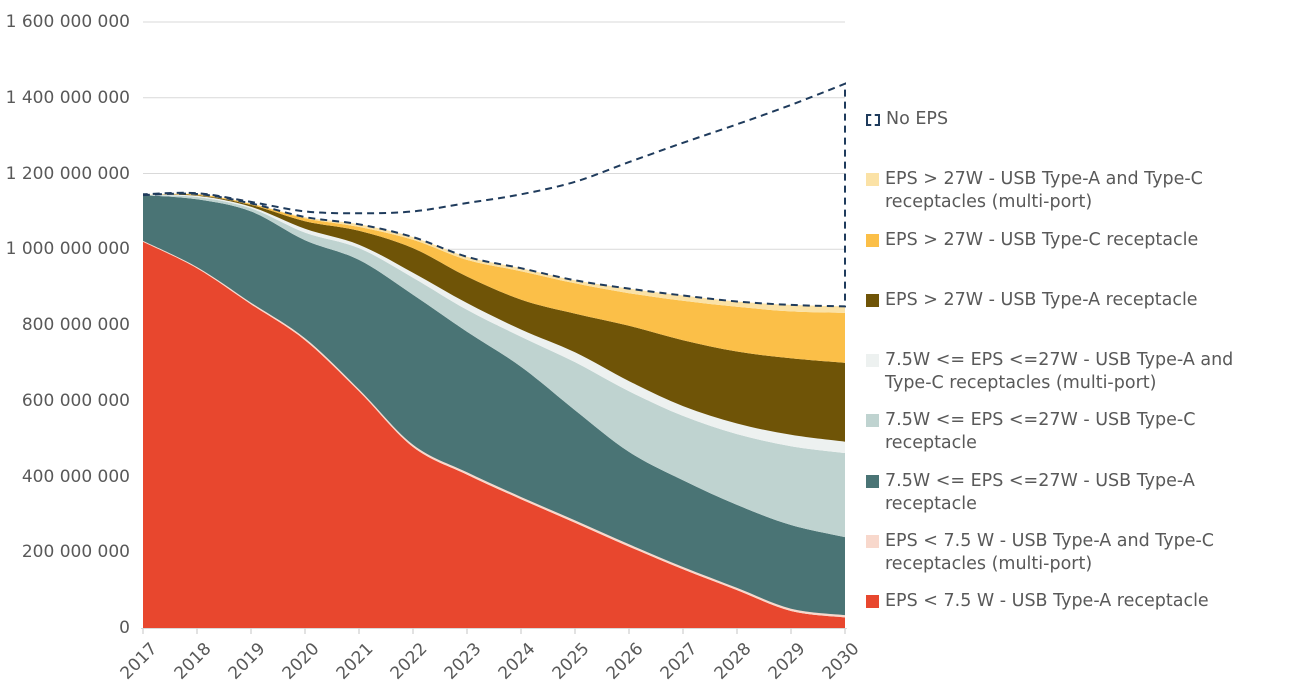 This screenshot has width=1289, height=697. What do you see at coordinates (917, 119) in the screenshot?
I see `legend-label: No EPS` at bounding box center [917, 119].